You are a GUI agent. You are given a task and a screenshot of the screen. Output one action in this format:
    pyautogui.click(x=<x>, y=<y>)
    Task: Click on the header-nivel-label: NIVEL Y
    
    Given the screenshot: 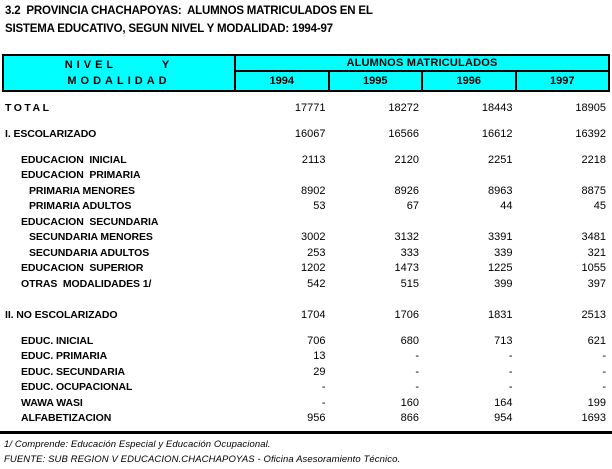 What is the action you would take?
    pyautogui.click(x=119, y=65)
    